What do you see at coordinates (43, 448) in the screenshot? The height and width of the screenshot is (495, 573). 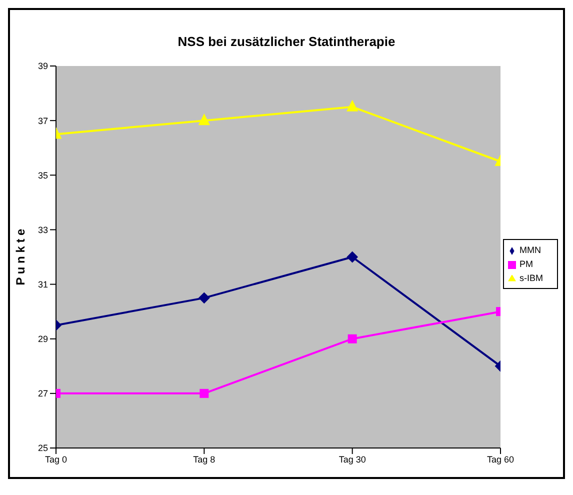 I see `y-tick-label: 25` at bounding box center [43, 448].